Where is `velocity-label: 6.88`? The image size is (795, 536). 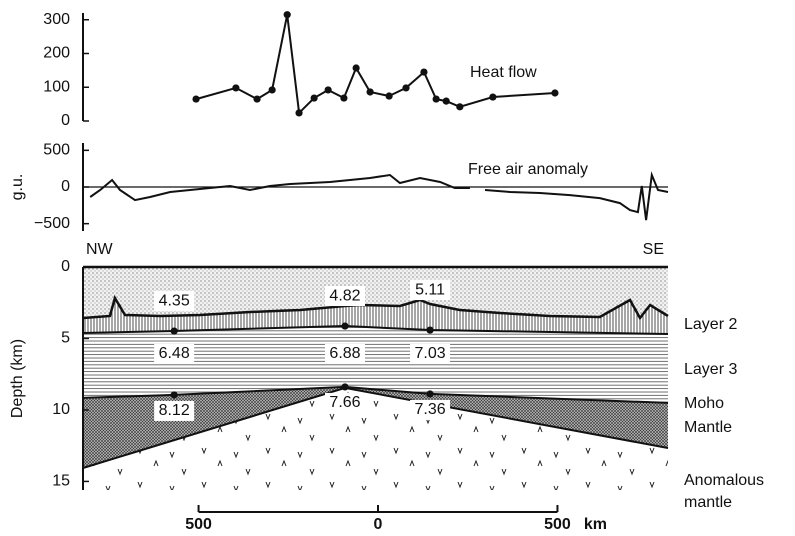 velocity-label: 6.88 is located at coordinates (344, 353).